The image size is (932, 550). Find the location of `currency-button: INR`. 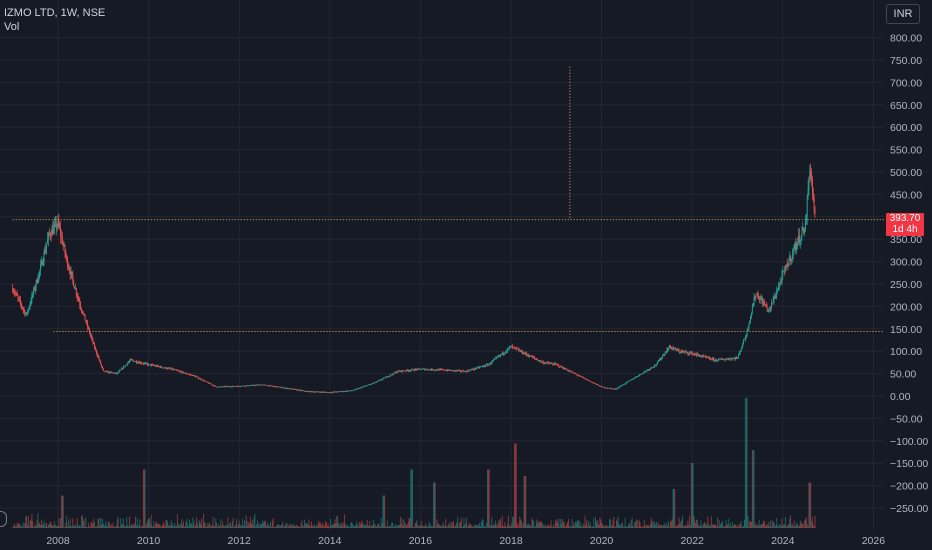

currency-button: INR is located at coordinates (903, 14).